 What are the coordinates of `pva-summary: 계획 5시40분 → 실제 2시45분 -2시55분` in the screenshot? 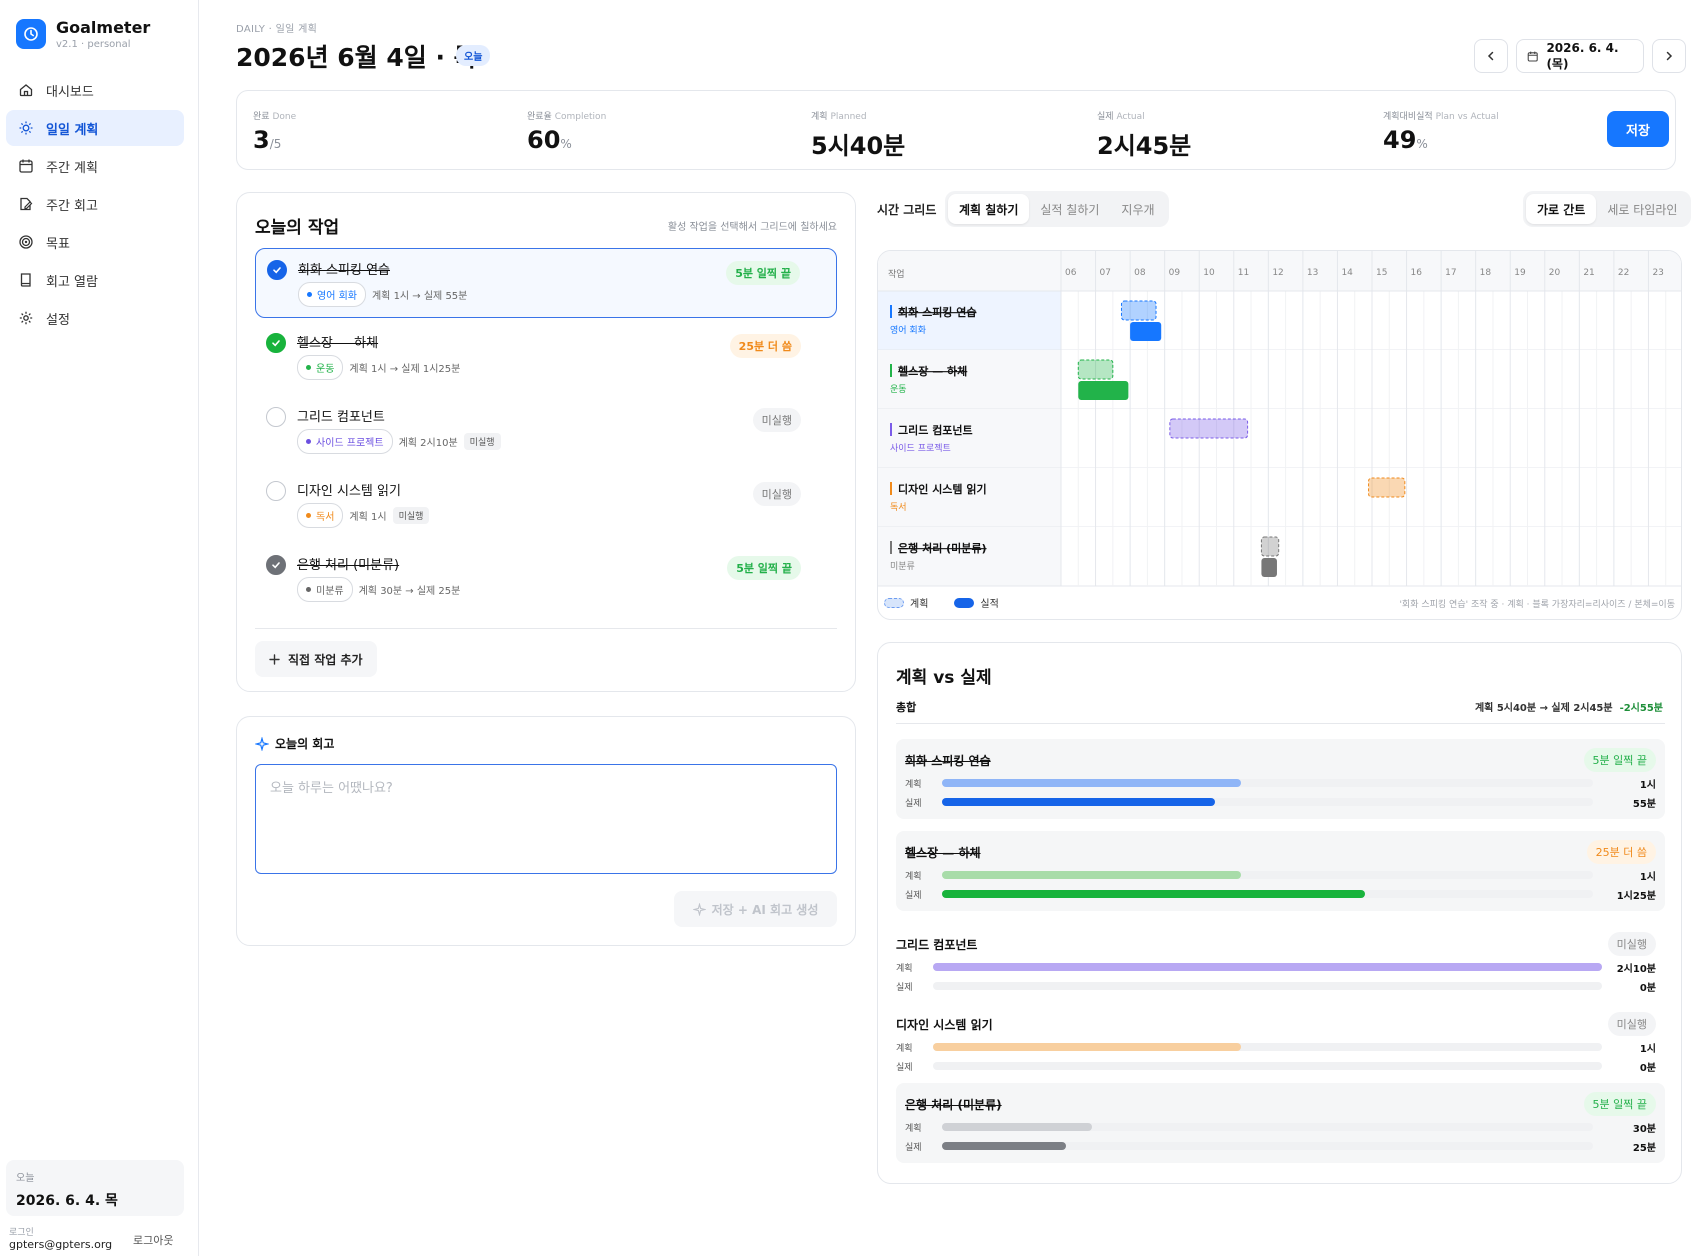 It's located at (1569, 706).